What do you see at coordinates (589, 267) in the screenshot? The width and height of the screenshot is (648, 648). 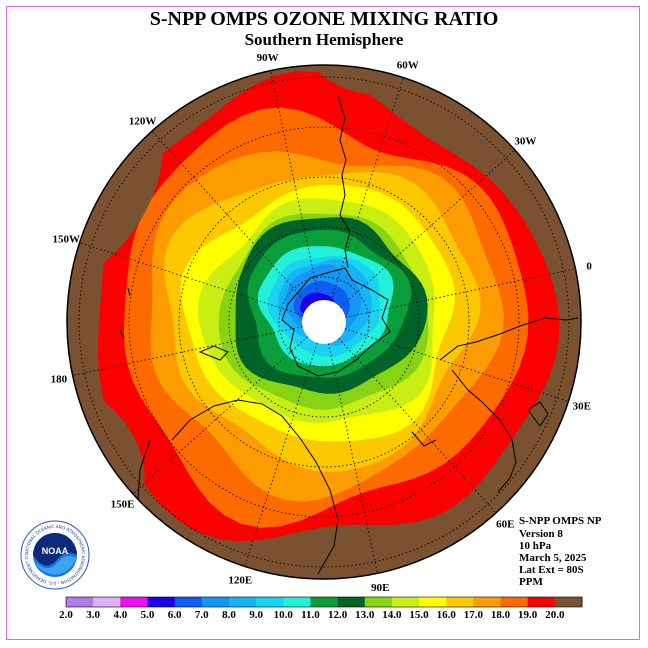 I see `lon-label-0: 0` at bounding box center [589, 267].